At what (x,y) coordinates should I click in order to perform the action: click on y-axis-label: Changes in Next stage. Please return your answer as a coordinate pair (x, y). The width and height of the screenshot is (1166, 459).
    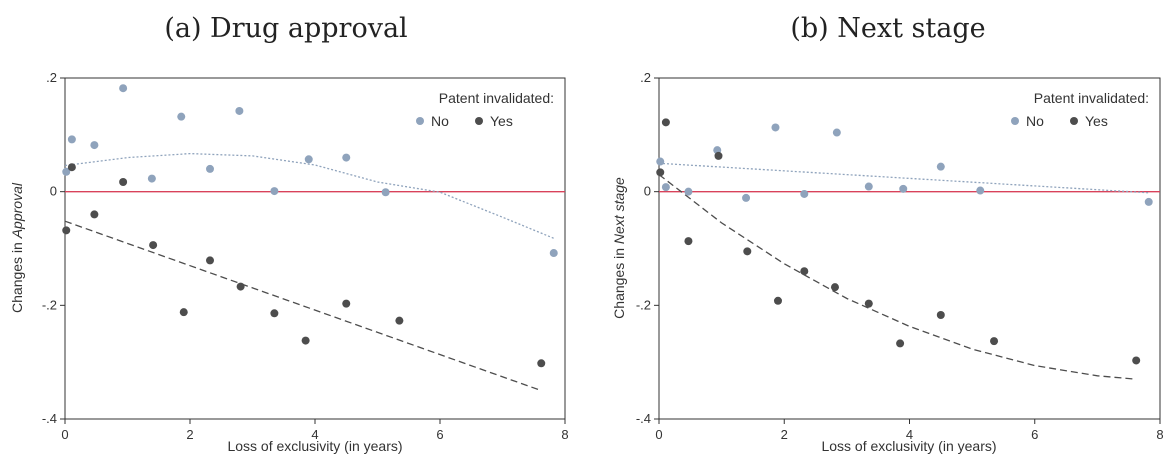
    Looking at the image, I should click on (619, 248).